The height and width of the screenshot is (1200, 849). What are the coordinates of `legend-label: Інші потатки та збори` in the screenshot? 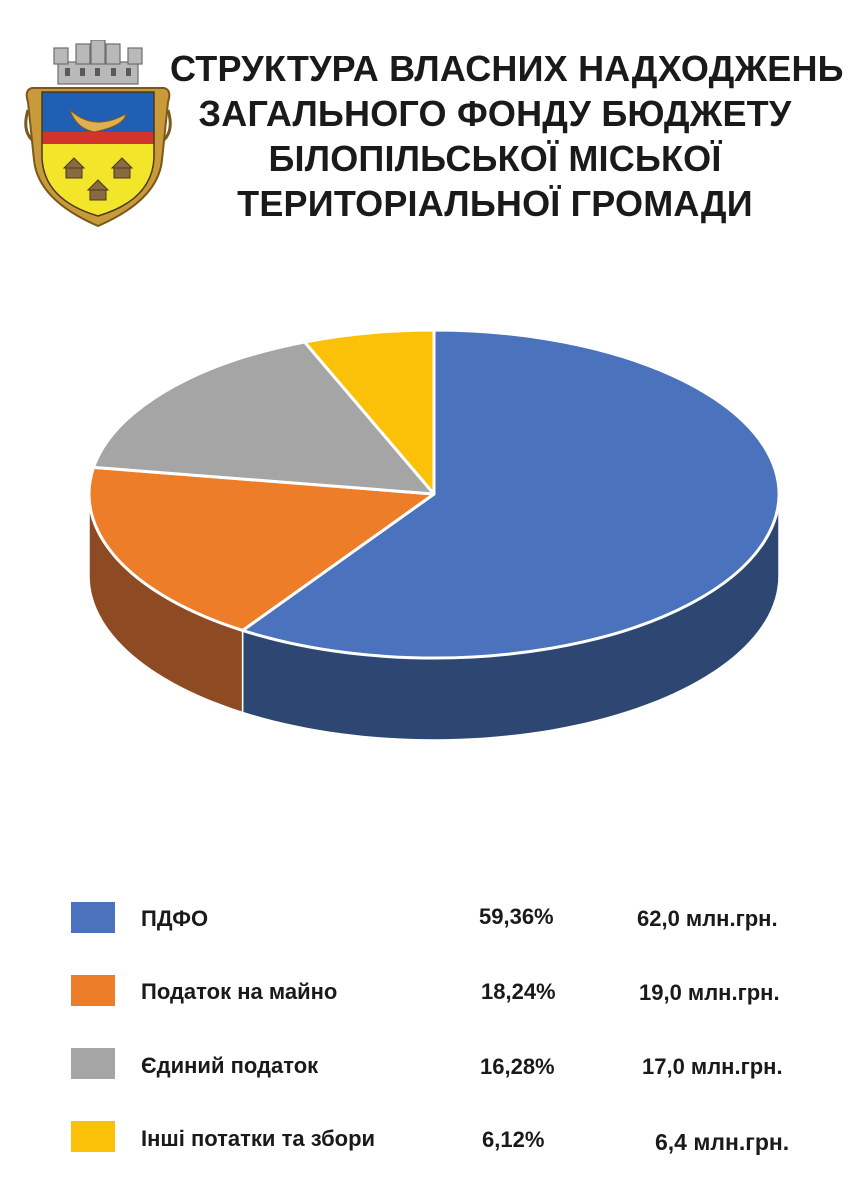 It's located at (258, 1138).